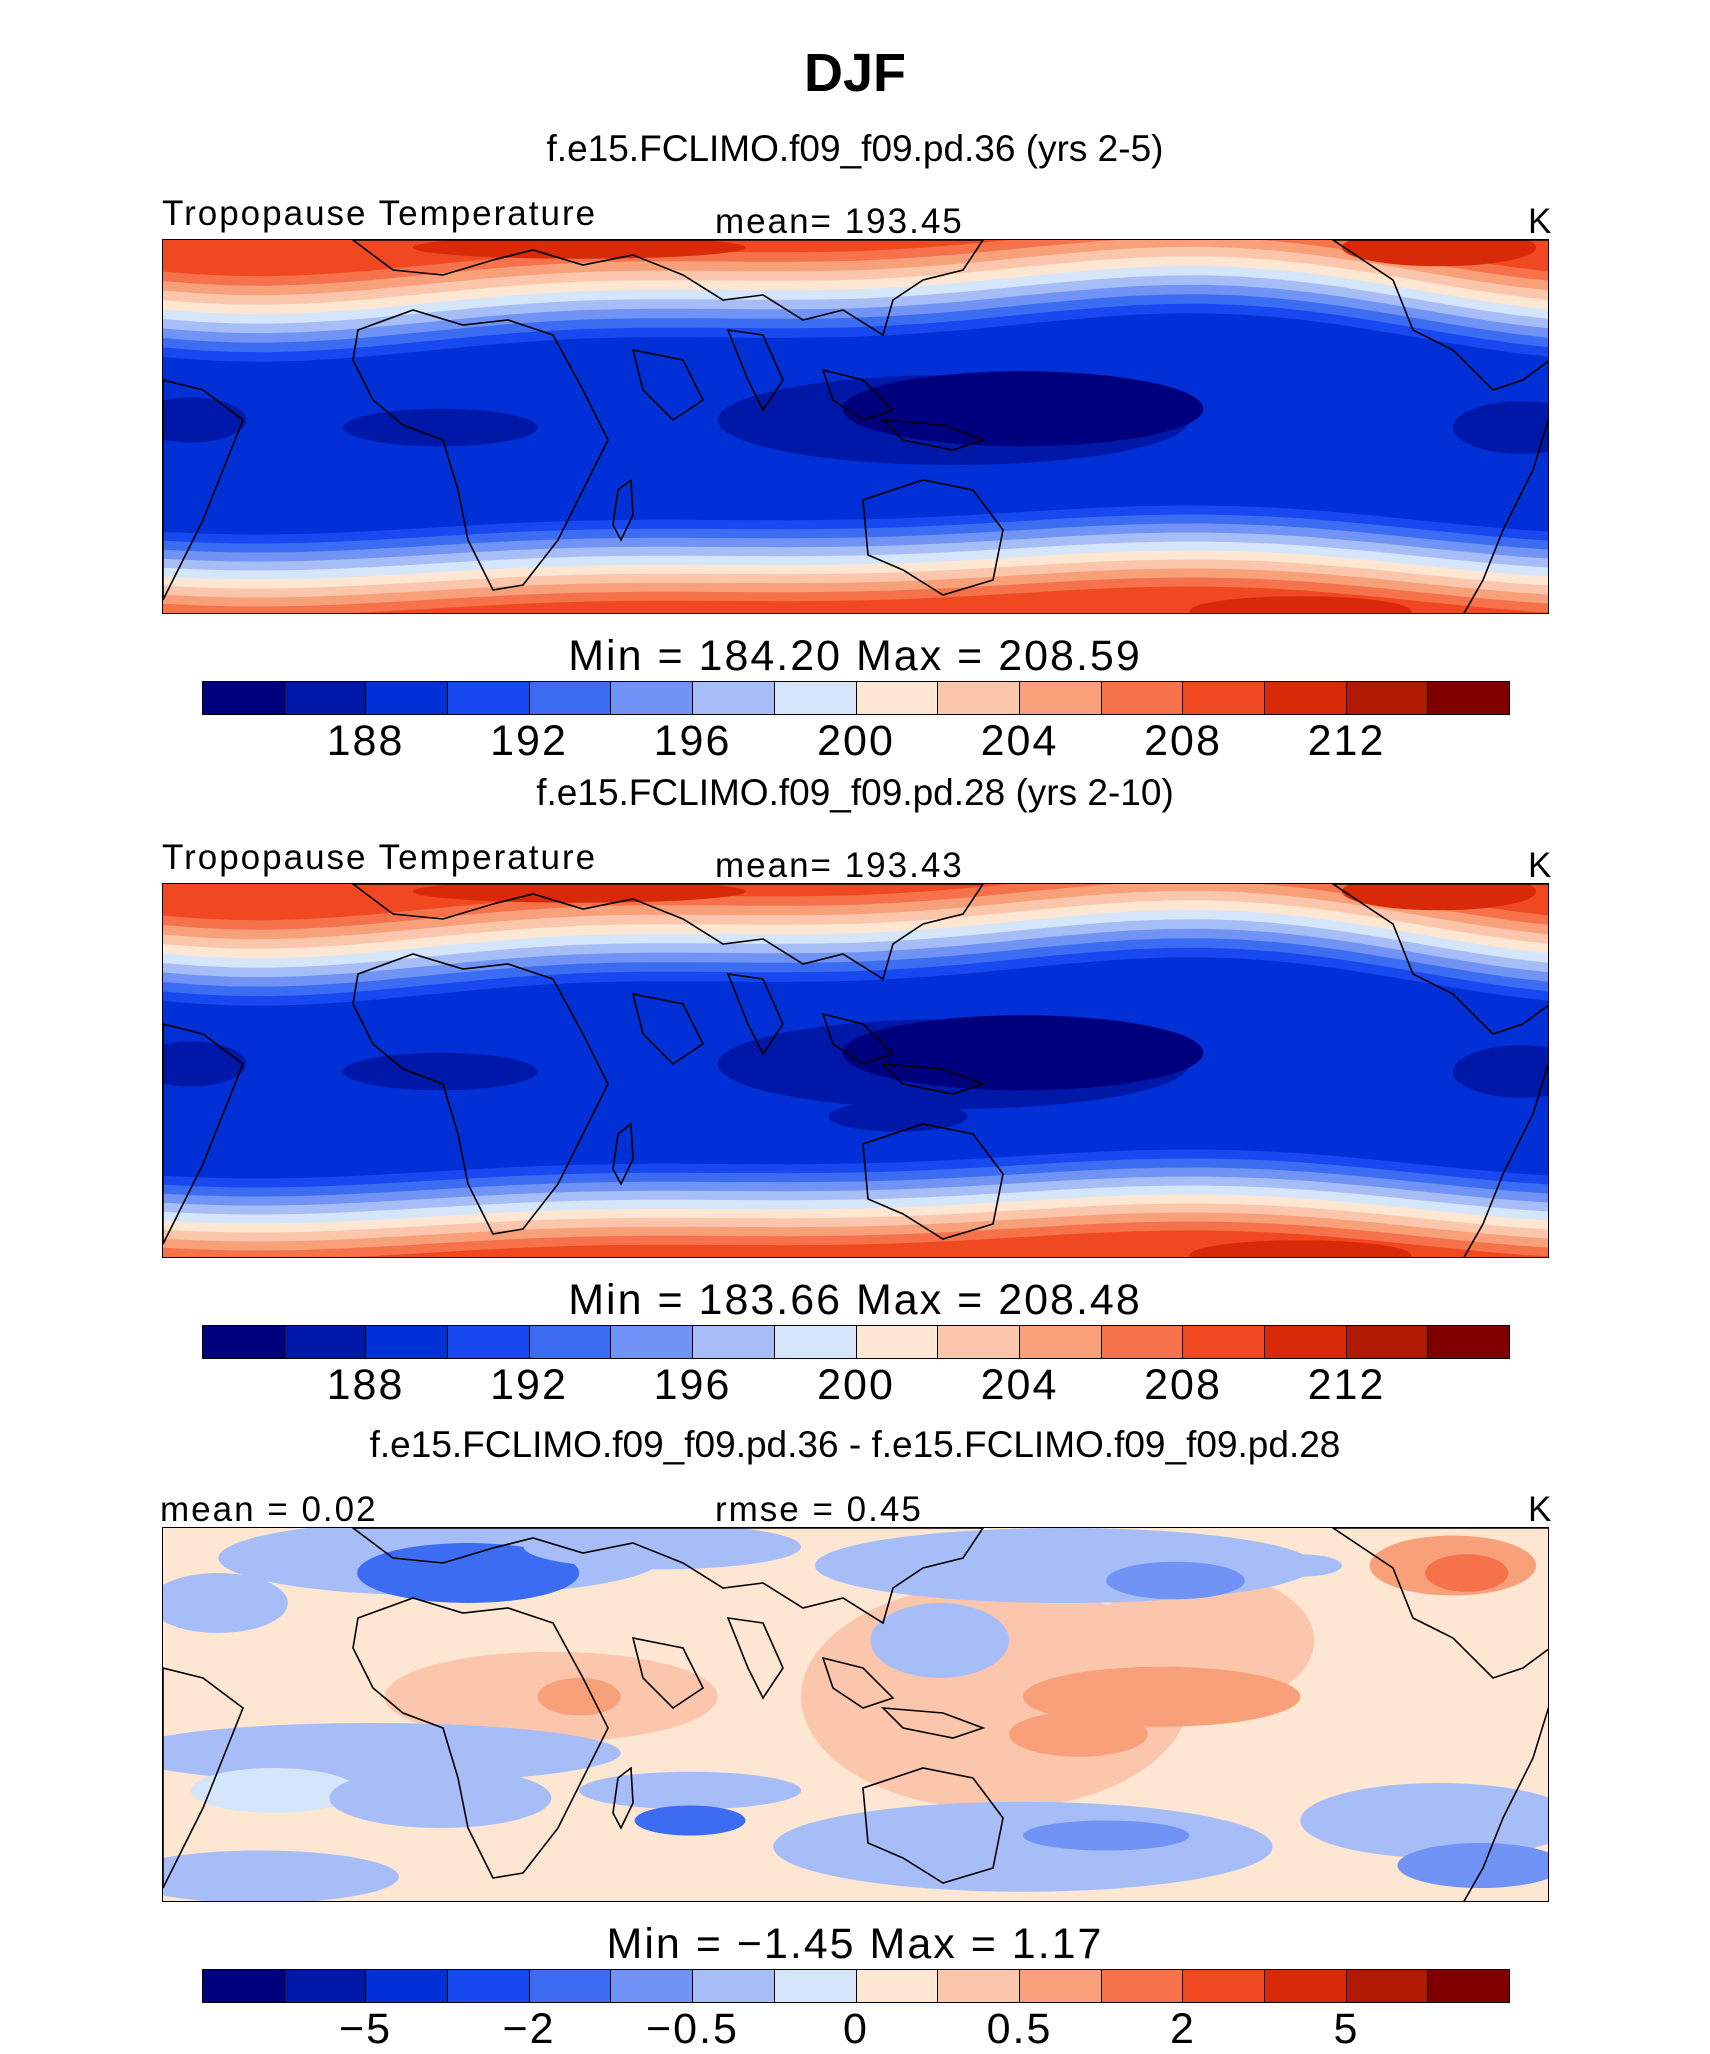 The width and height of the screenshot is (1710, 2054). What do you see at coordinates (380, 213) in the screenshot?
I see `panel1-variable-label: Tropopause Temperature` at bounding box center [380, 213].